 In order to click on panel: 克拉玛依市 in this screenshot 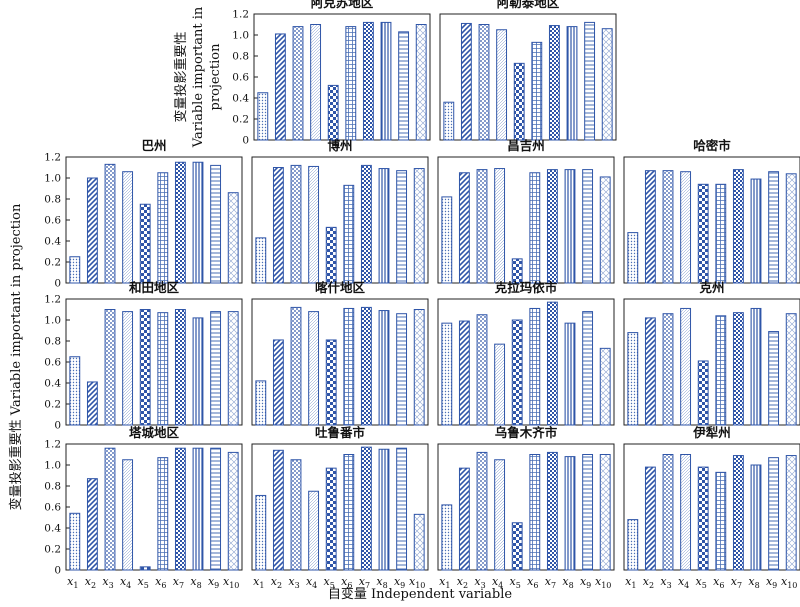, I will do `click(526, 353)`.